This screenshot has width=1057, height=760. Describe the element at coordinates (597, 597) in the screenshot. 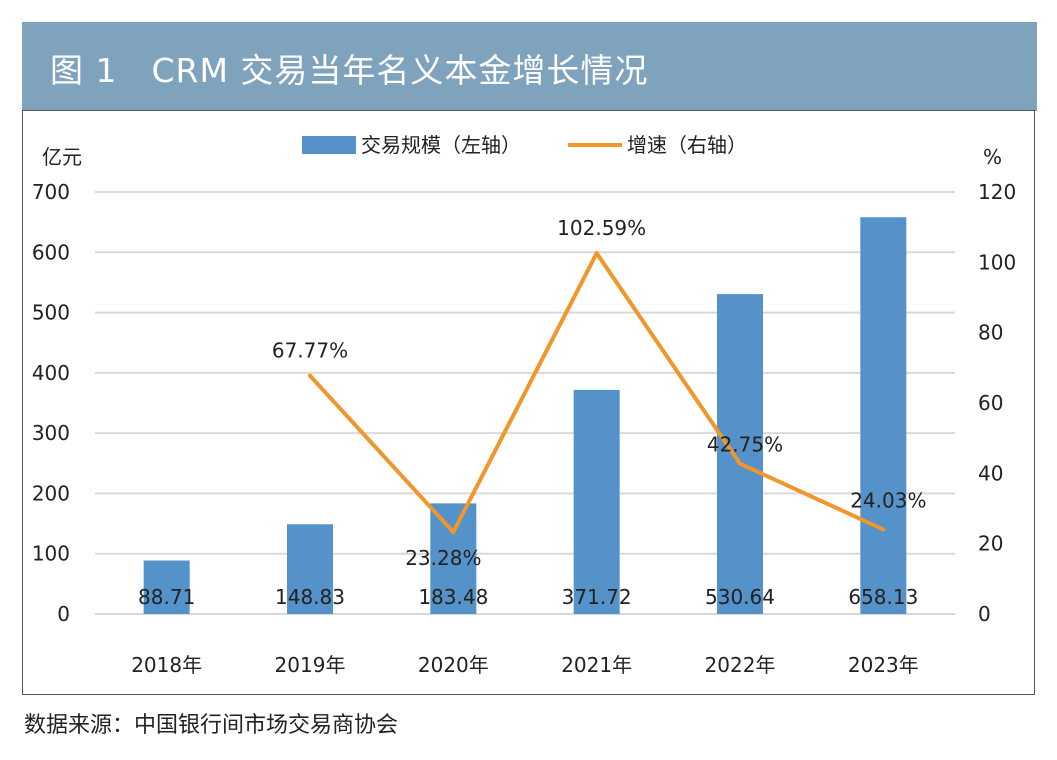

I see `bar-value-label: 371.72` at that location.